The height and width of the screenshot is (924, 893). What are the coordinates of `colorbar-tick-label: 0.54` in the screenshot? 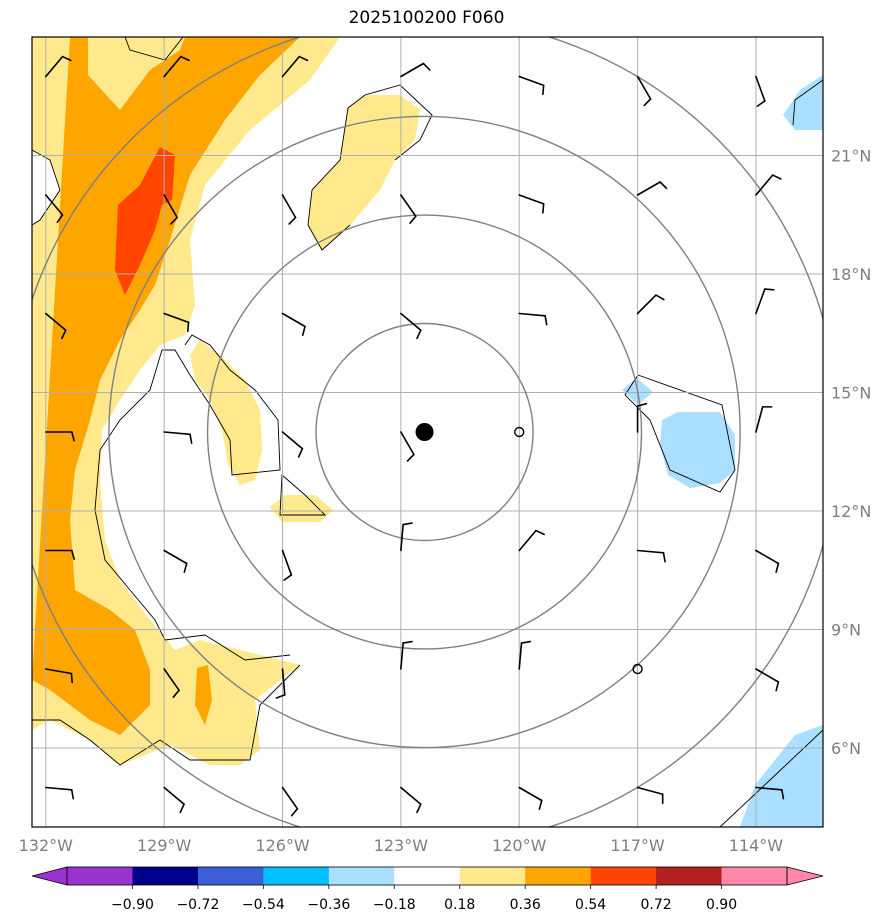 It's located at (590, 905).